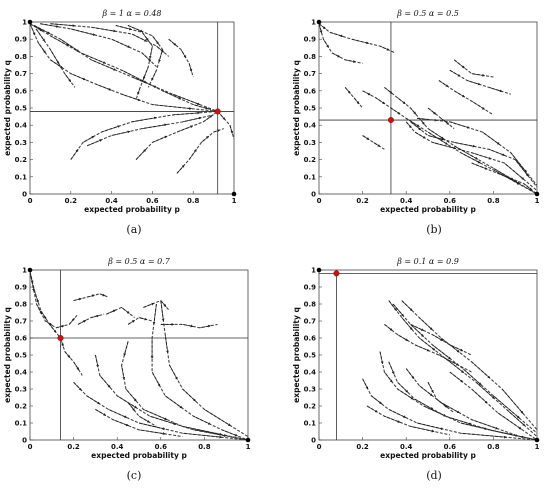 The image size is (550, 489). I want to click on panel-c-field, so click(139, 355).